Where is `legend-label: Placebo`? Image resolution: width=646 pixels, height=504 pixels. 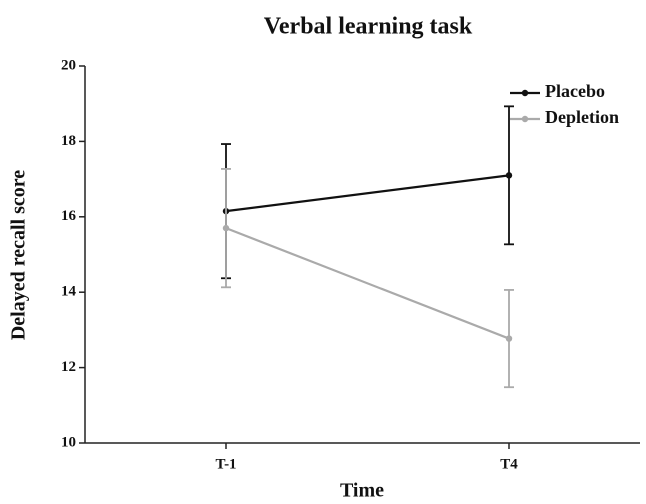 legend-label: Placebo is located at coordinates (575, 91).